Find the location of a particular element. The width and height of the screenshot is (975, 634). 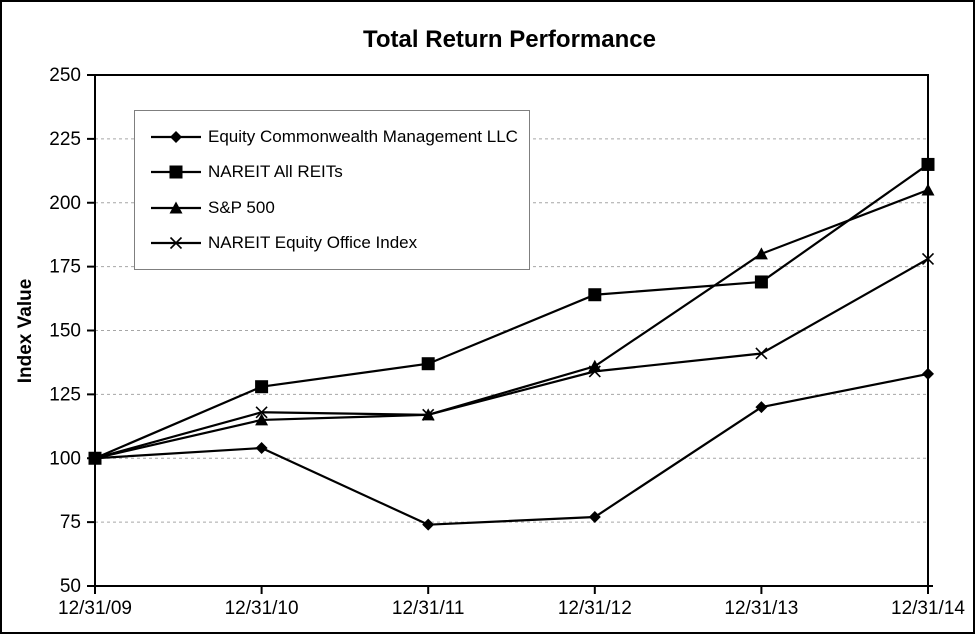

legend-label: NAREIT Equity Office Index is located at coordinates (313, 243).